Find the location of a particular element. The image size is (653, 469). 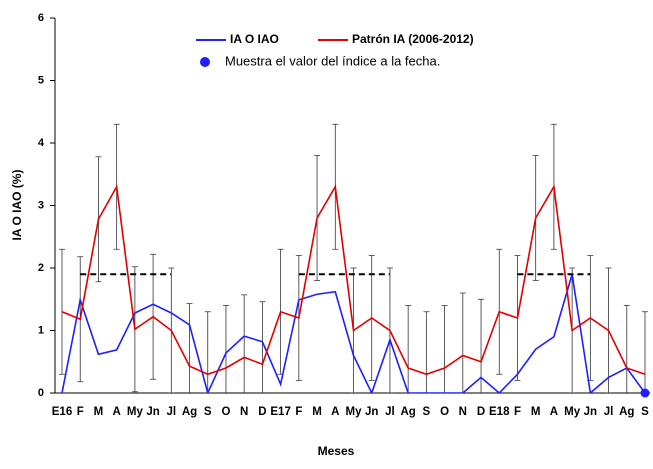

x-tick-label: E17 is located at coordinates (280, 412).